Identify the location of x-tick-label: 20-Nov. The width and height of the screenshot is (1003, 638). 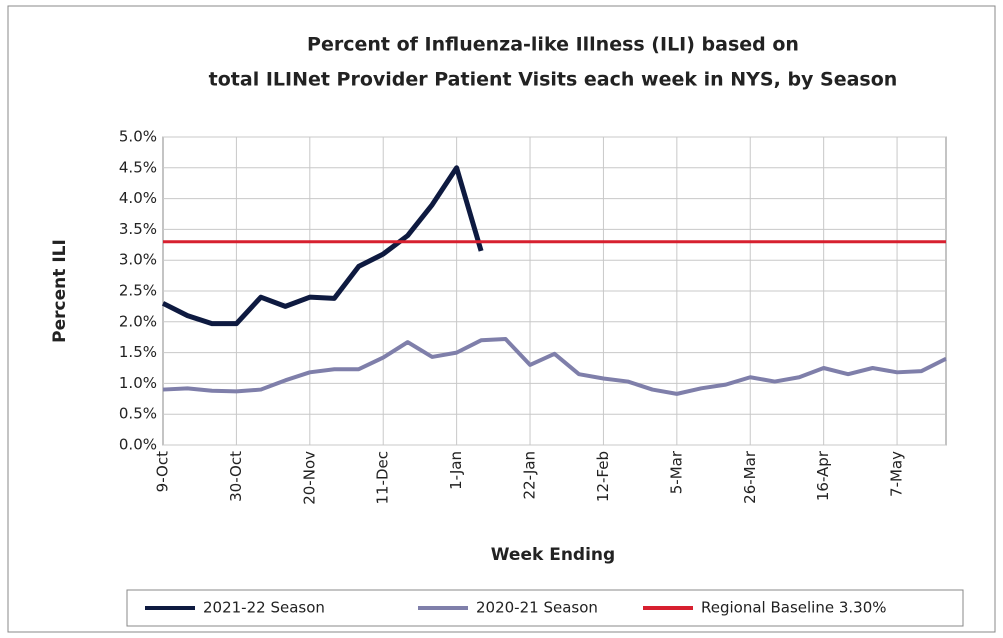
(309, 478).